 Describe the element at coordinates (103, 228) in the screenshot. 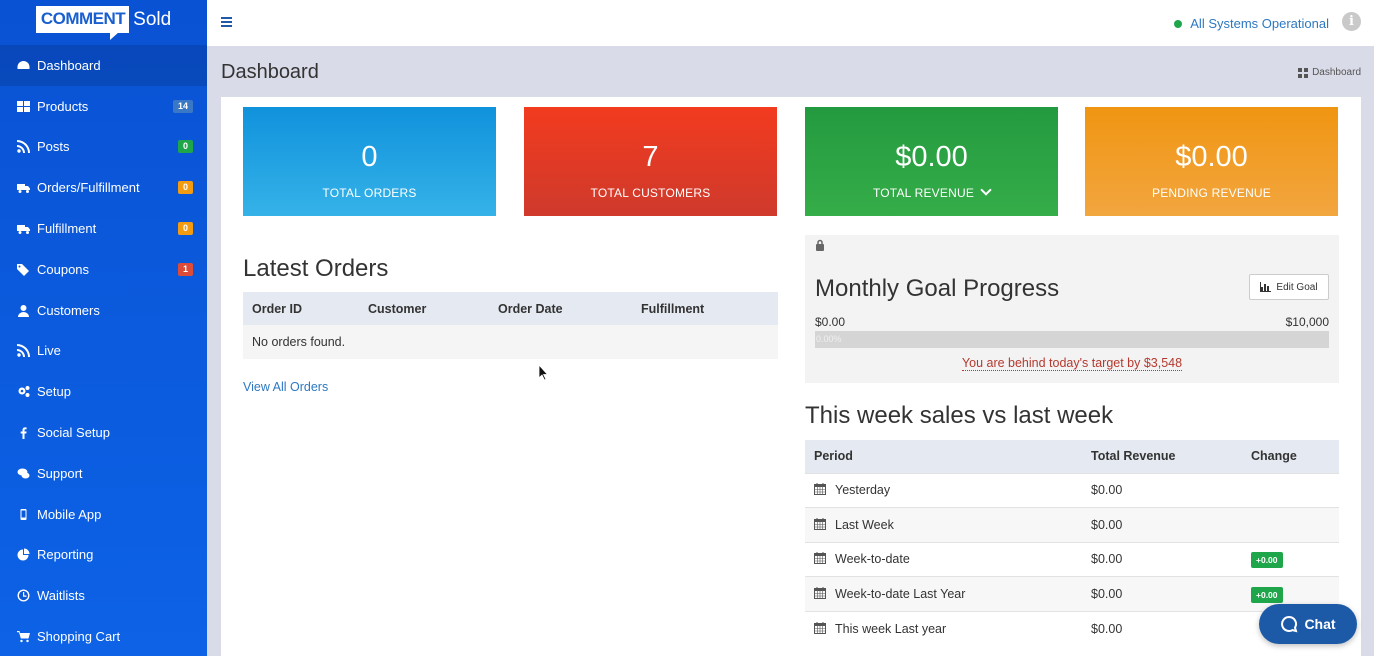

I see `sidebar-item-fulfillment: Fulfillment 0` at that location.